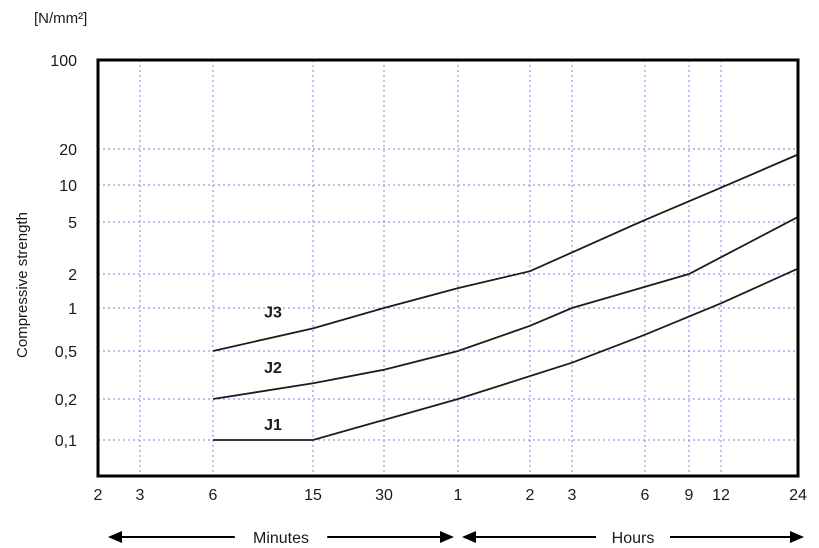 The width and height of the screenshot is (819, 548). Describe the element at coordinates (633, 538) in the screenshot. I see `period-label-hours: Hours` at that location.